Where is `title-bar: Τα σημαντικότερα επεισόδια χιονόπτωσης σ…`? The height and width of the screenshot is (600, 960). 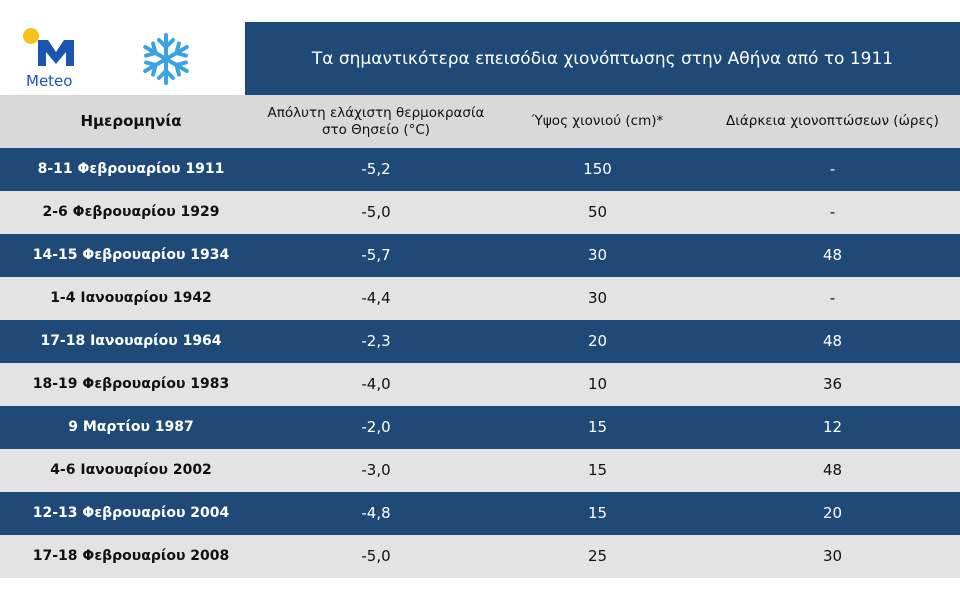 title-bar: Τα σημαντικότερα επεισόδια χιονόπτωσης σ… is located at coordinates (602, 58).